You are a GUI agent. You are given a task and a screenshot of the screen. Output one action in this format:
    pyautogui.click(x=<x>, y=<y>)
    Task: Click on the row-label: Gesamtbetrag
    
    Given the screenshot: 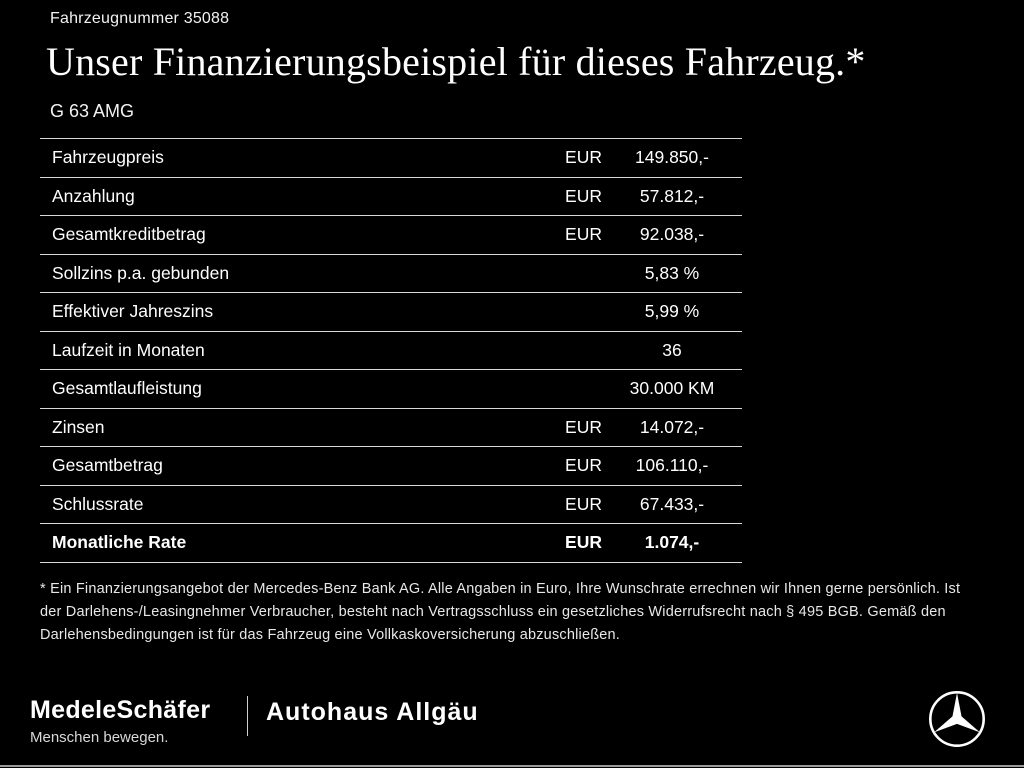 What is the action you would take?
    pyautogui.click(x=107, y=465)
    